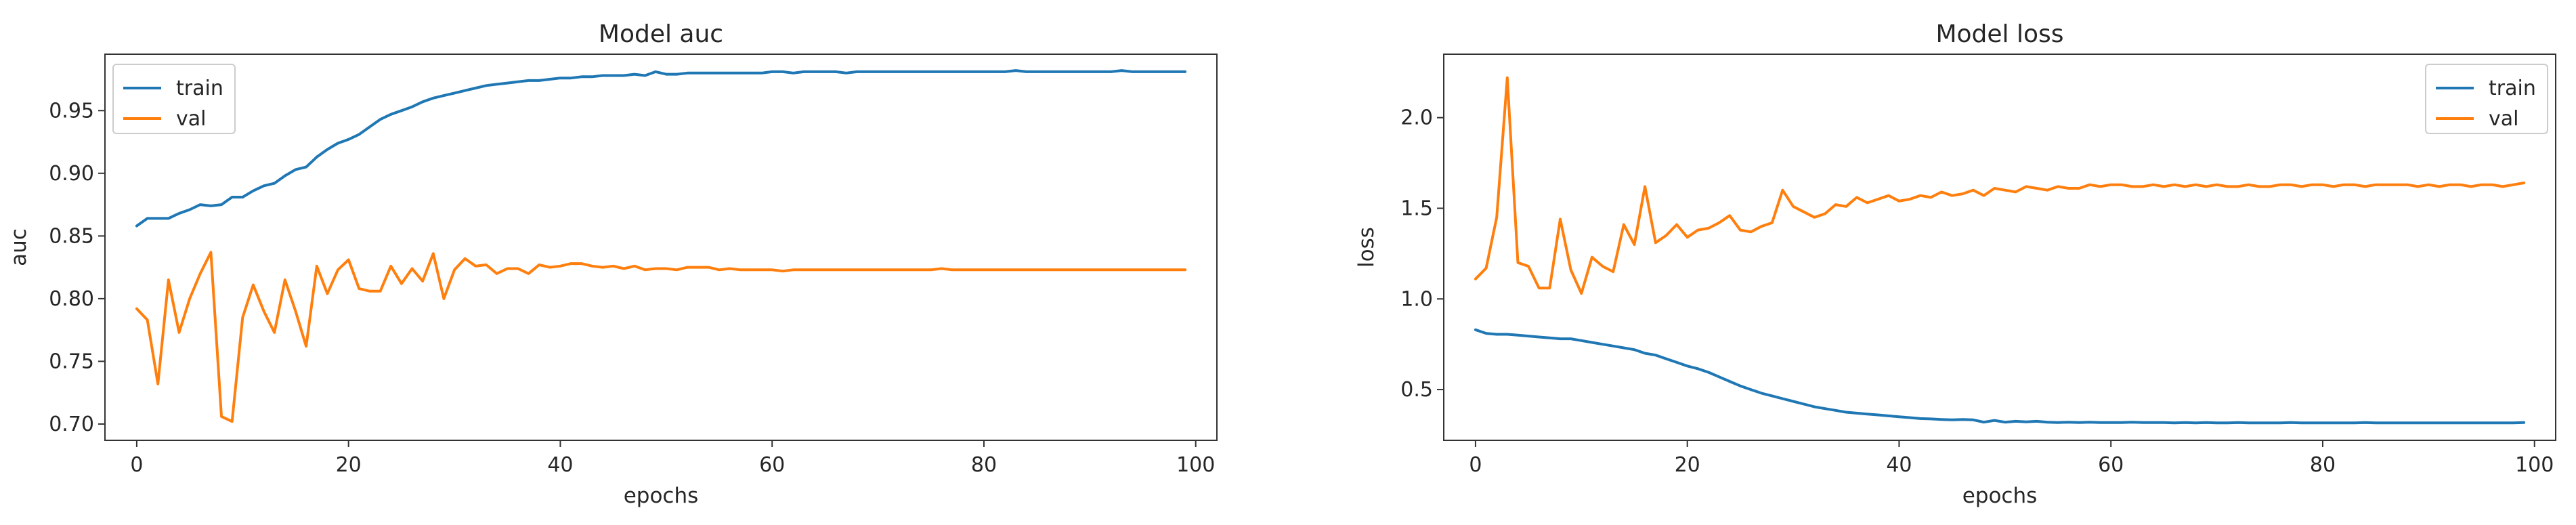 The height and width of the screenshot is (525, 2576). What do you see at coordinates (1366, 247) in the screenshot?
I see `chart-loss-ylabel: loss` at bounding box center [1366, 247].